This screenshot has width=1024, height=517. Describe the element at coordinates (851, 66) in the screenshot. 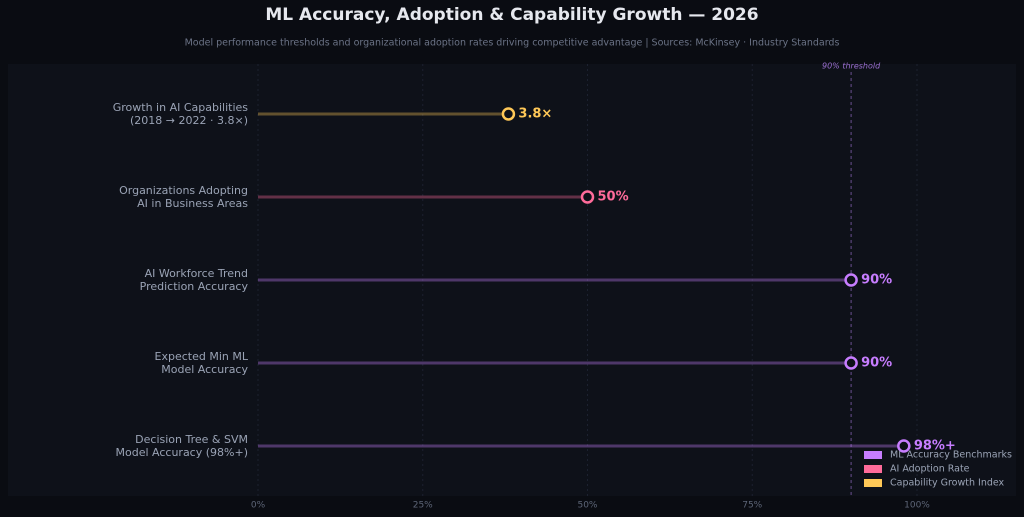

I see `threshold-label: 90% threshold` at that location.